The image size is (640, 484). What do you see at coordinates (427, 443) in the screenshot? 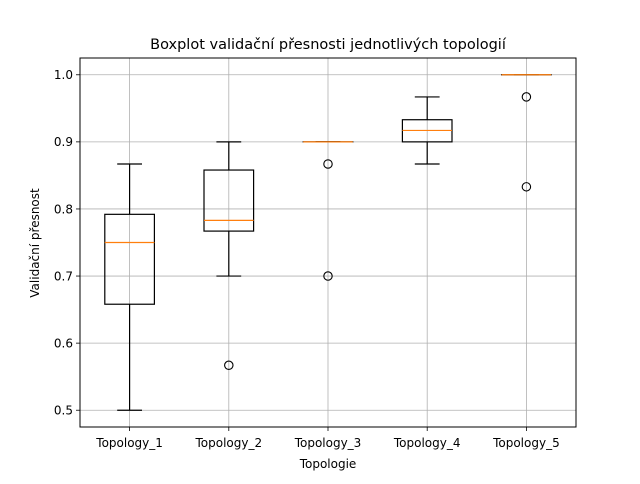
I see `x-tick-label: Topology_4` at bounding box center [427, 443].